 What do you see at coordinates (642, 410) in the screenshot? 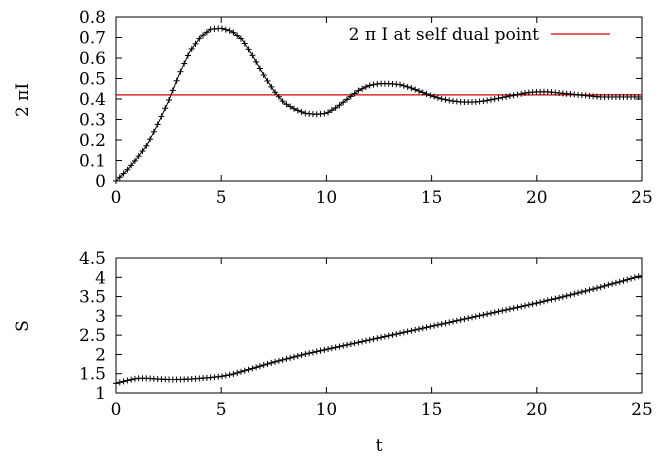
I see `x-tick-label: 25` at bounding box center [642, 410].